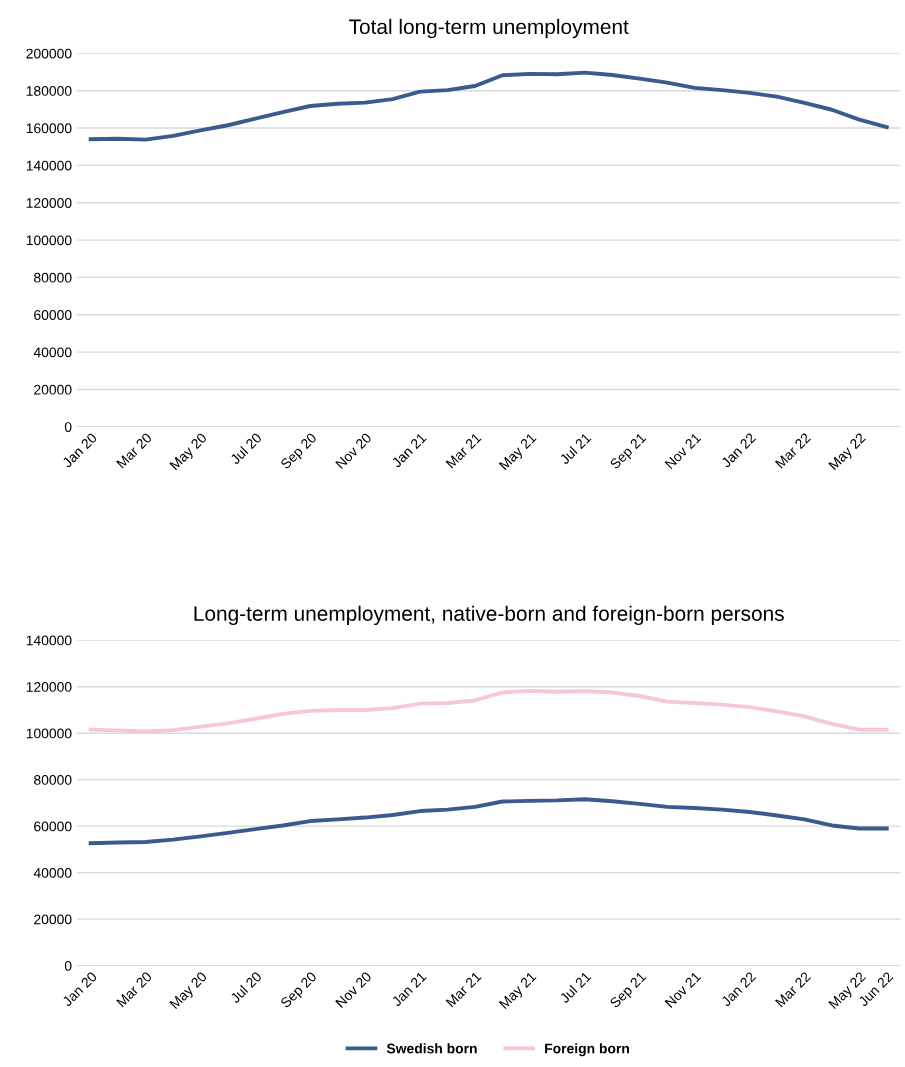  What do you see at coordinates (489, 28) in the screenshot?
I see `chart-title: Total long-term unemployment` at bounding box center [489, 28].